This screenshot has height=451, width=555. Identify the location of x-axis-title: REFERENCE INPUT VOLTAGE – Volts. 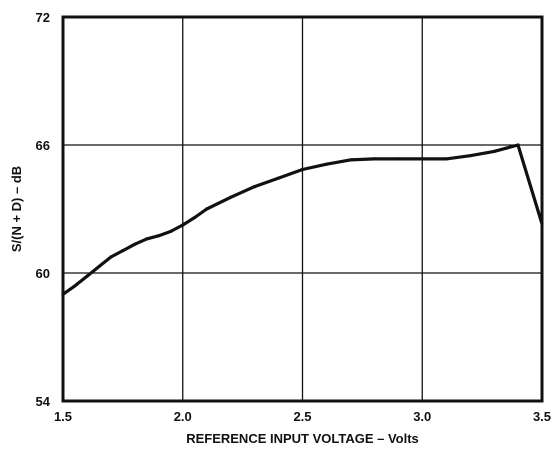
(302, 438).